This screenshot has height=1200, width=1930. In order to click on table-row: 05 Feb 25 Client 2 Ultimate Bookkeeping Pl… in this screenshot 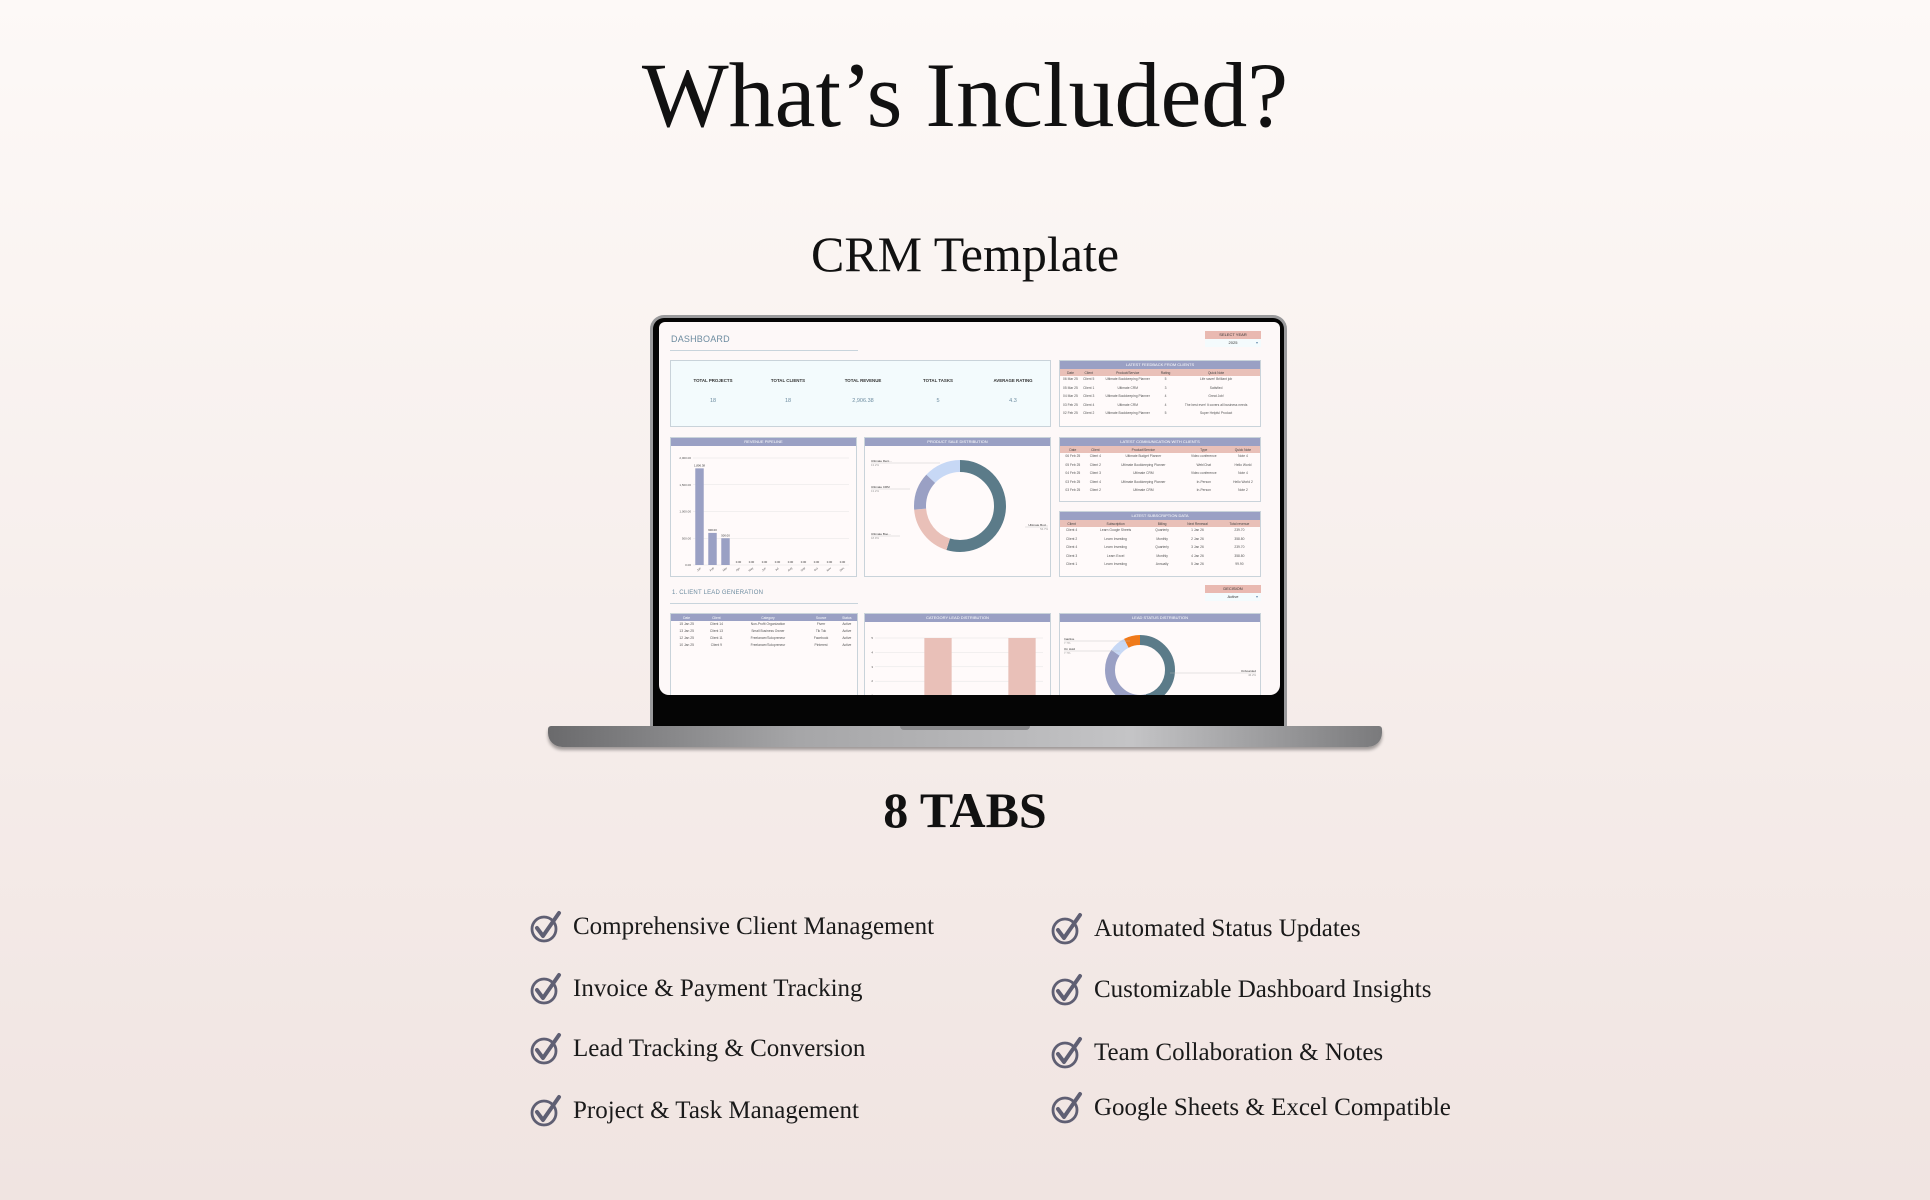, I will do `click(1160, 466)`.